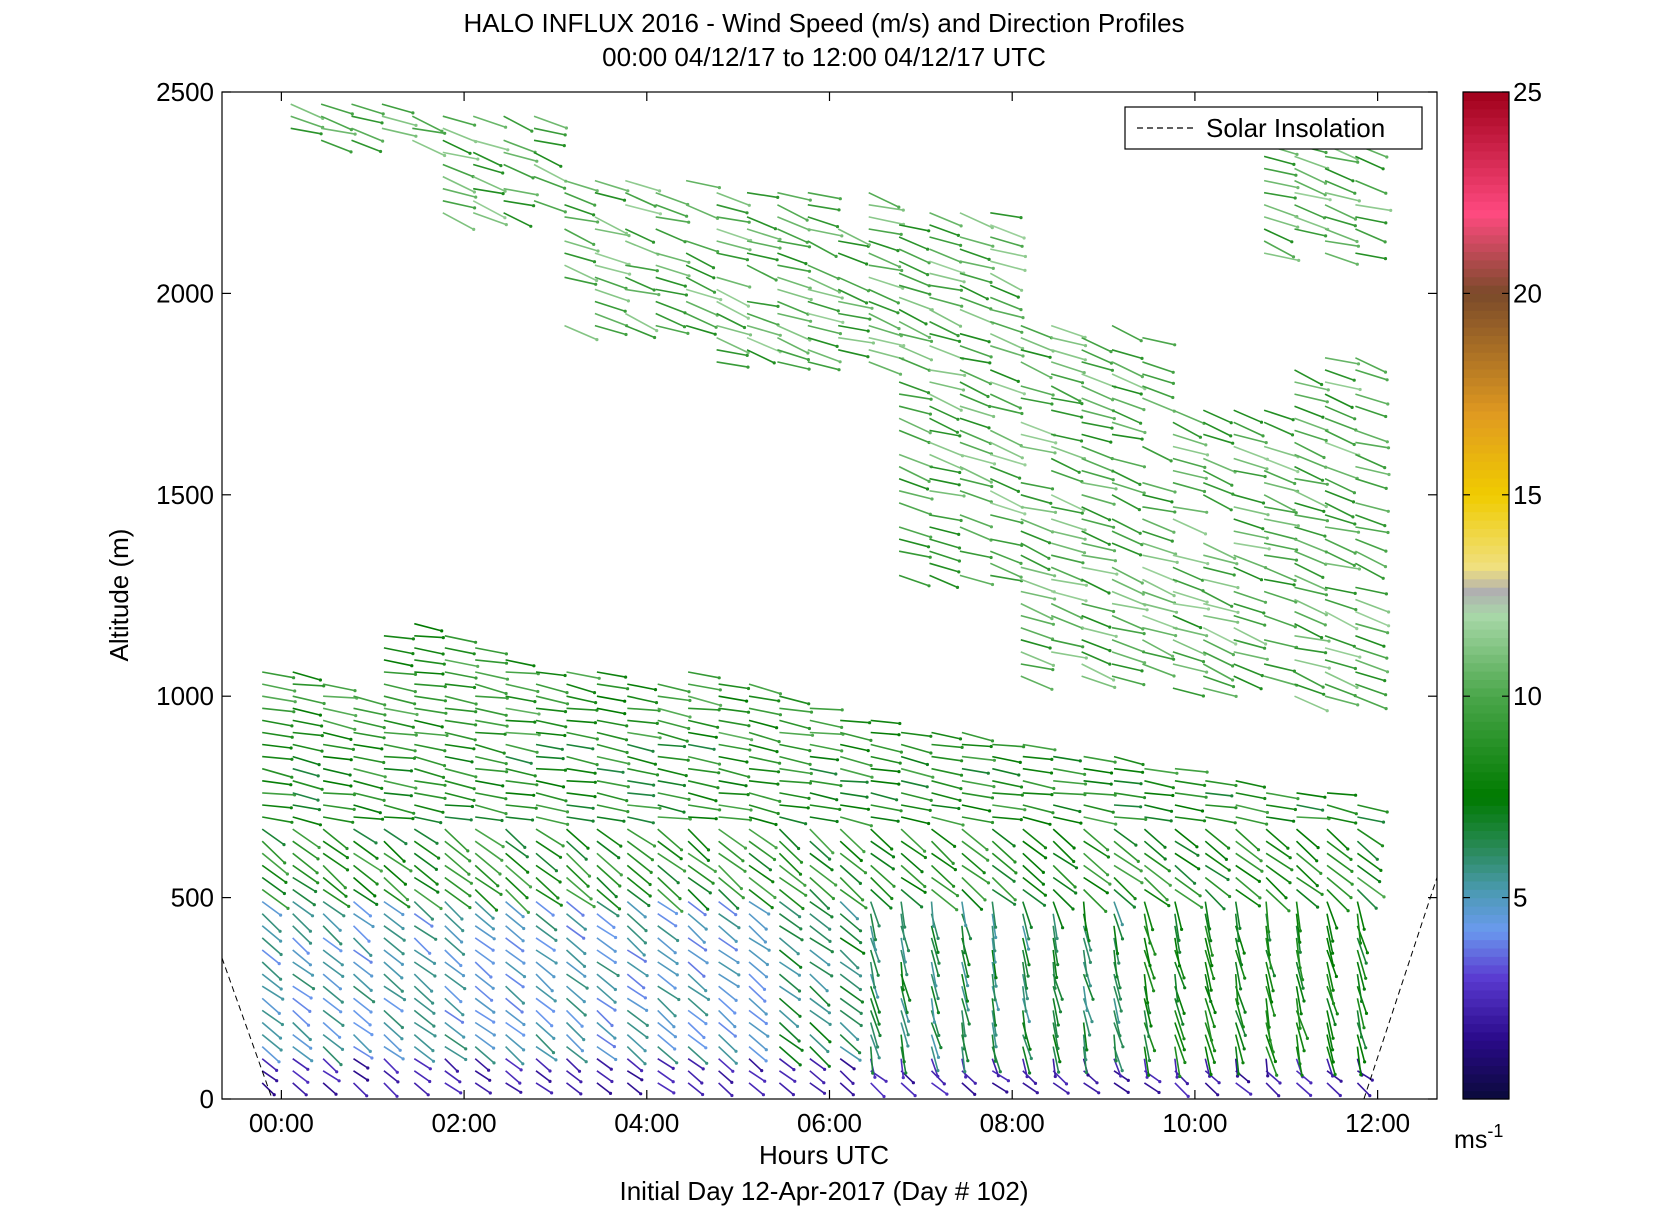  I want to click on colorbar-segment, so click(1486, 357).